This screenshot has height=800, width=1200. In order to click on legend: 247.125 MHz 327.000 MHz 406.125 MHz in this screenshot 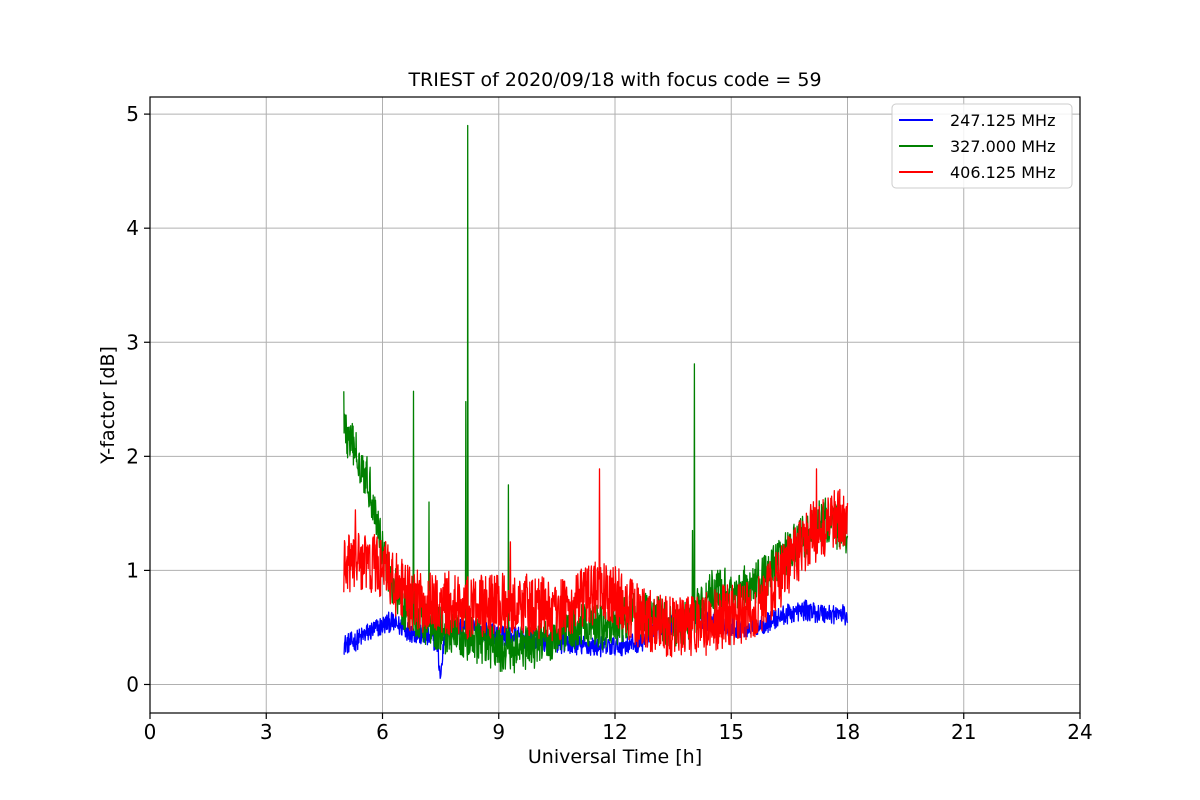, I will do `click(982, 146)`.